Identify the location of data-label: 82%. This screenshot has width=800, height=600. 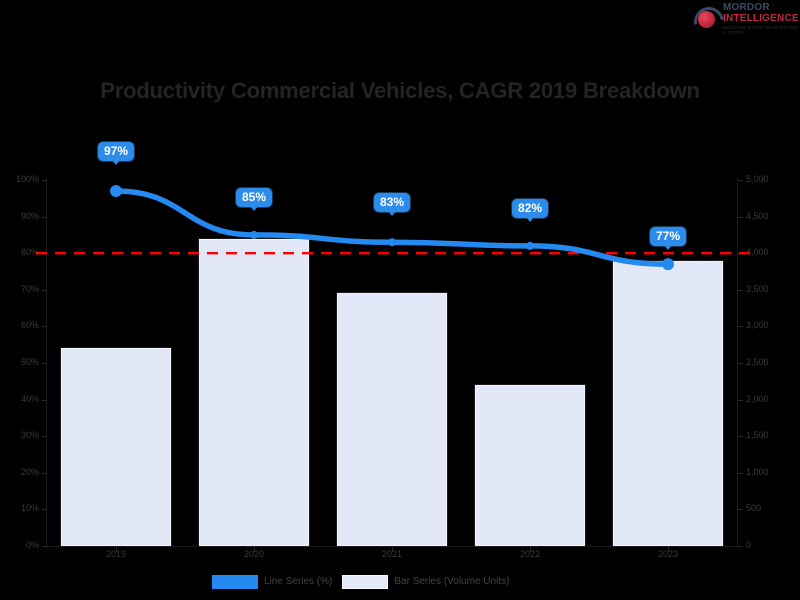
(530, 210).